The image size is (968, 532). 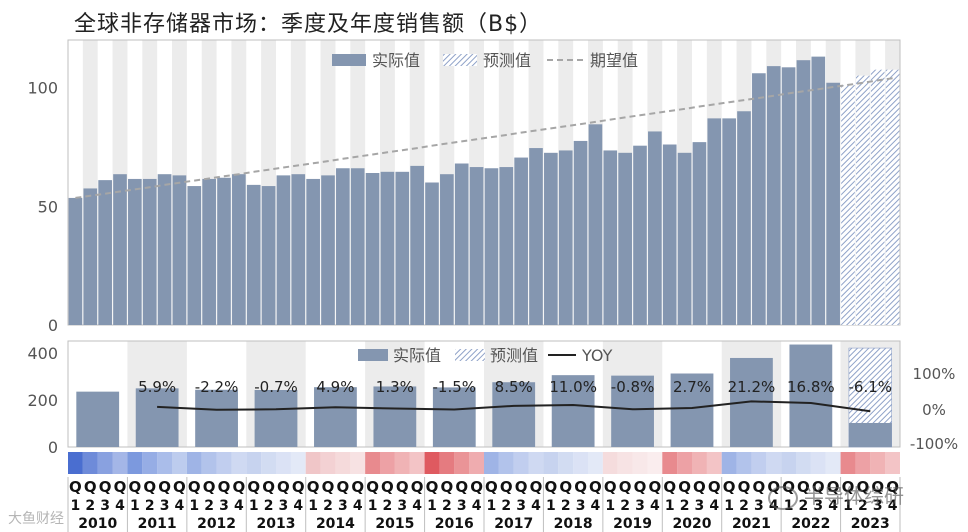 What do you see at coordinates (157, 387) in the screenshot?
I see `yoy-data-label: 5.9%` at bounding box center [157, 387].